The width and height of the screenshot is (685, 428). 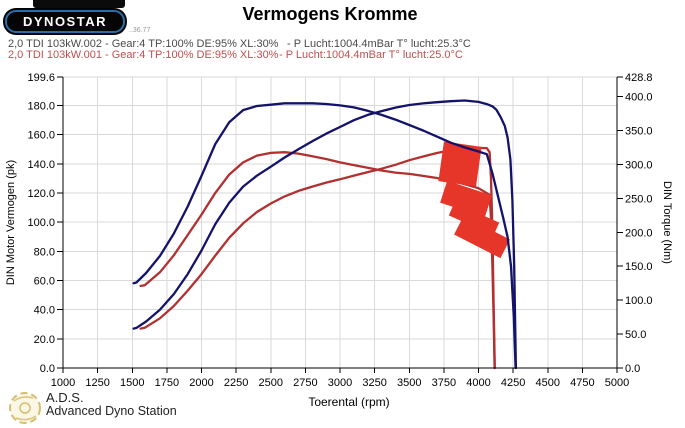 I want to click on ads-swirl-icon, so click(x=25, y=408).